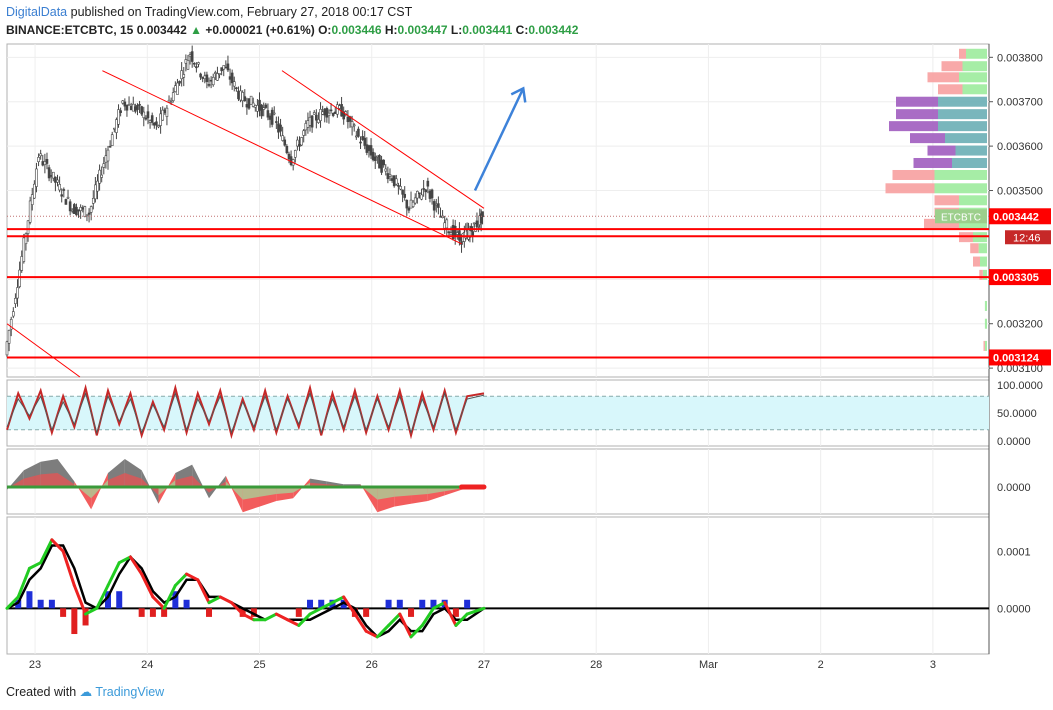  I want to click on x-tick-label: 2, so click(821, 665).